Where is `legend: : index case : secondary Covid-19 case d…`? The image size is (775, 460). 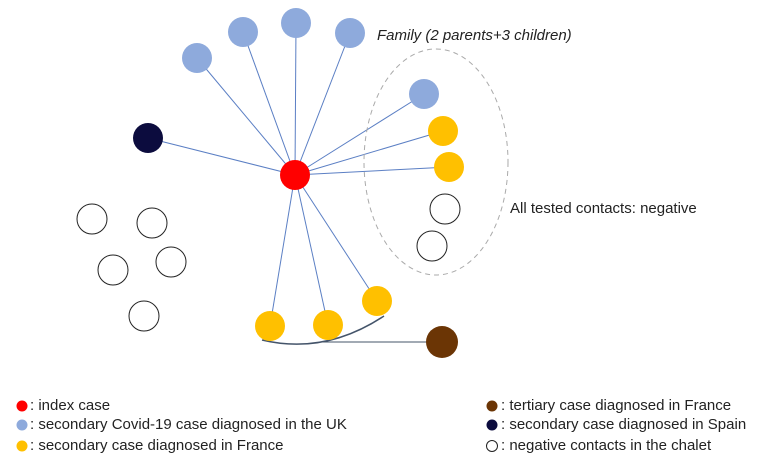
legend: : index case : secondary Covid-19 case d… is located at coordinates (381, 425).